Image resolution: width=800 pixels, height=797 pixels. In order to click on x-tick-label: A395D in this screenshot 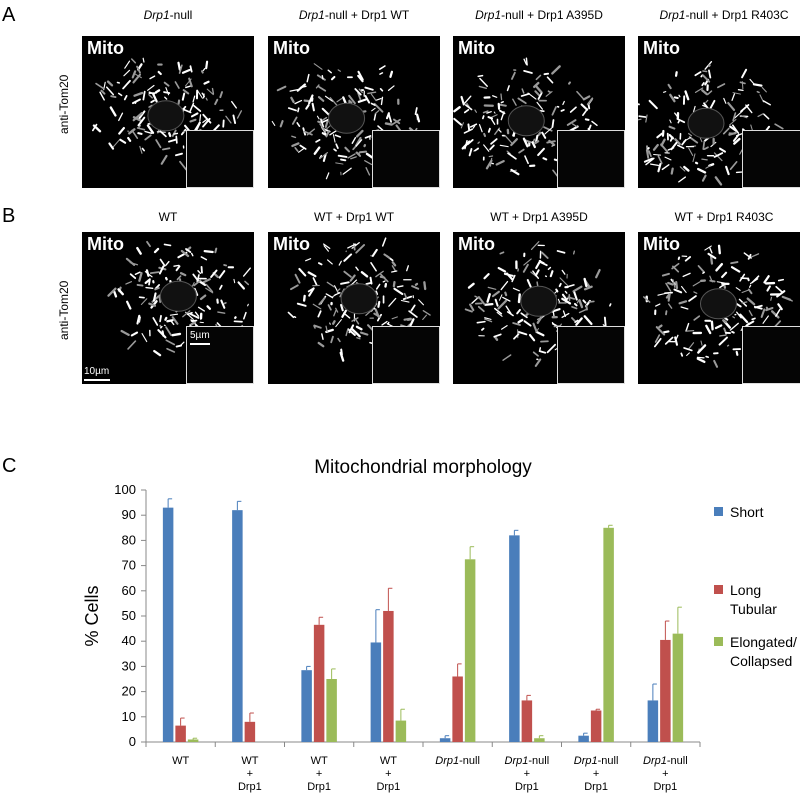, I will do `click(596, 794)`.